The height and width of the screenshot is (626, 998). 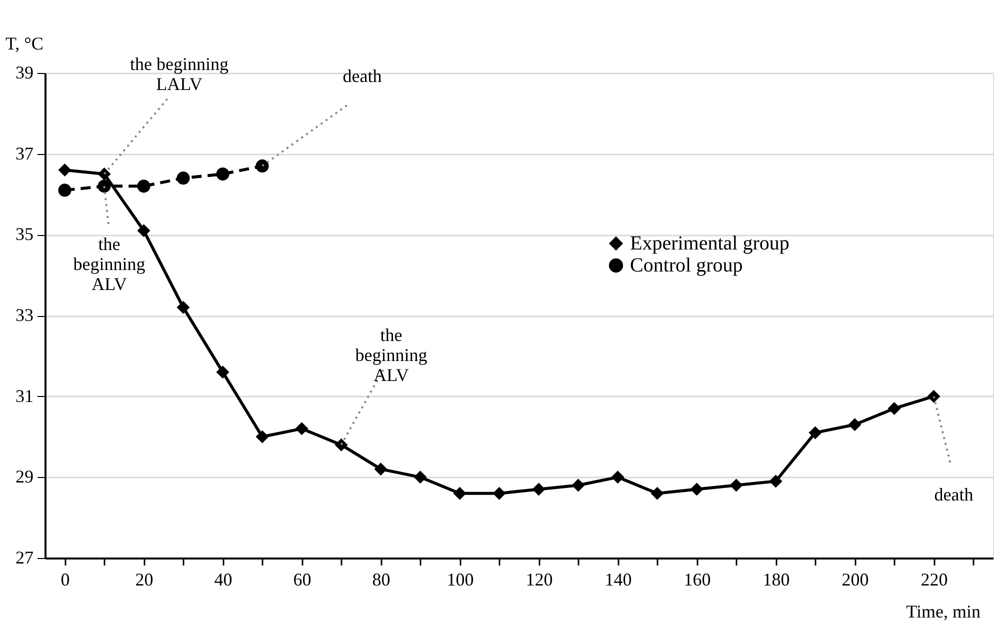 What do you see at coordinates (943, 612) in the screenshot?
I see `x-axis-title: Time, min` at bounding box center [943, 612].